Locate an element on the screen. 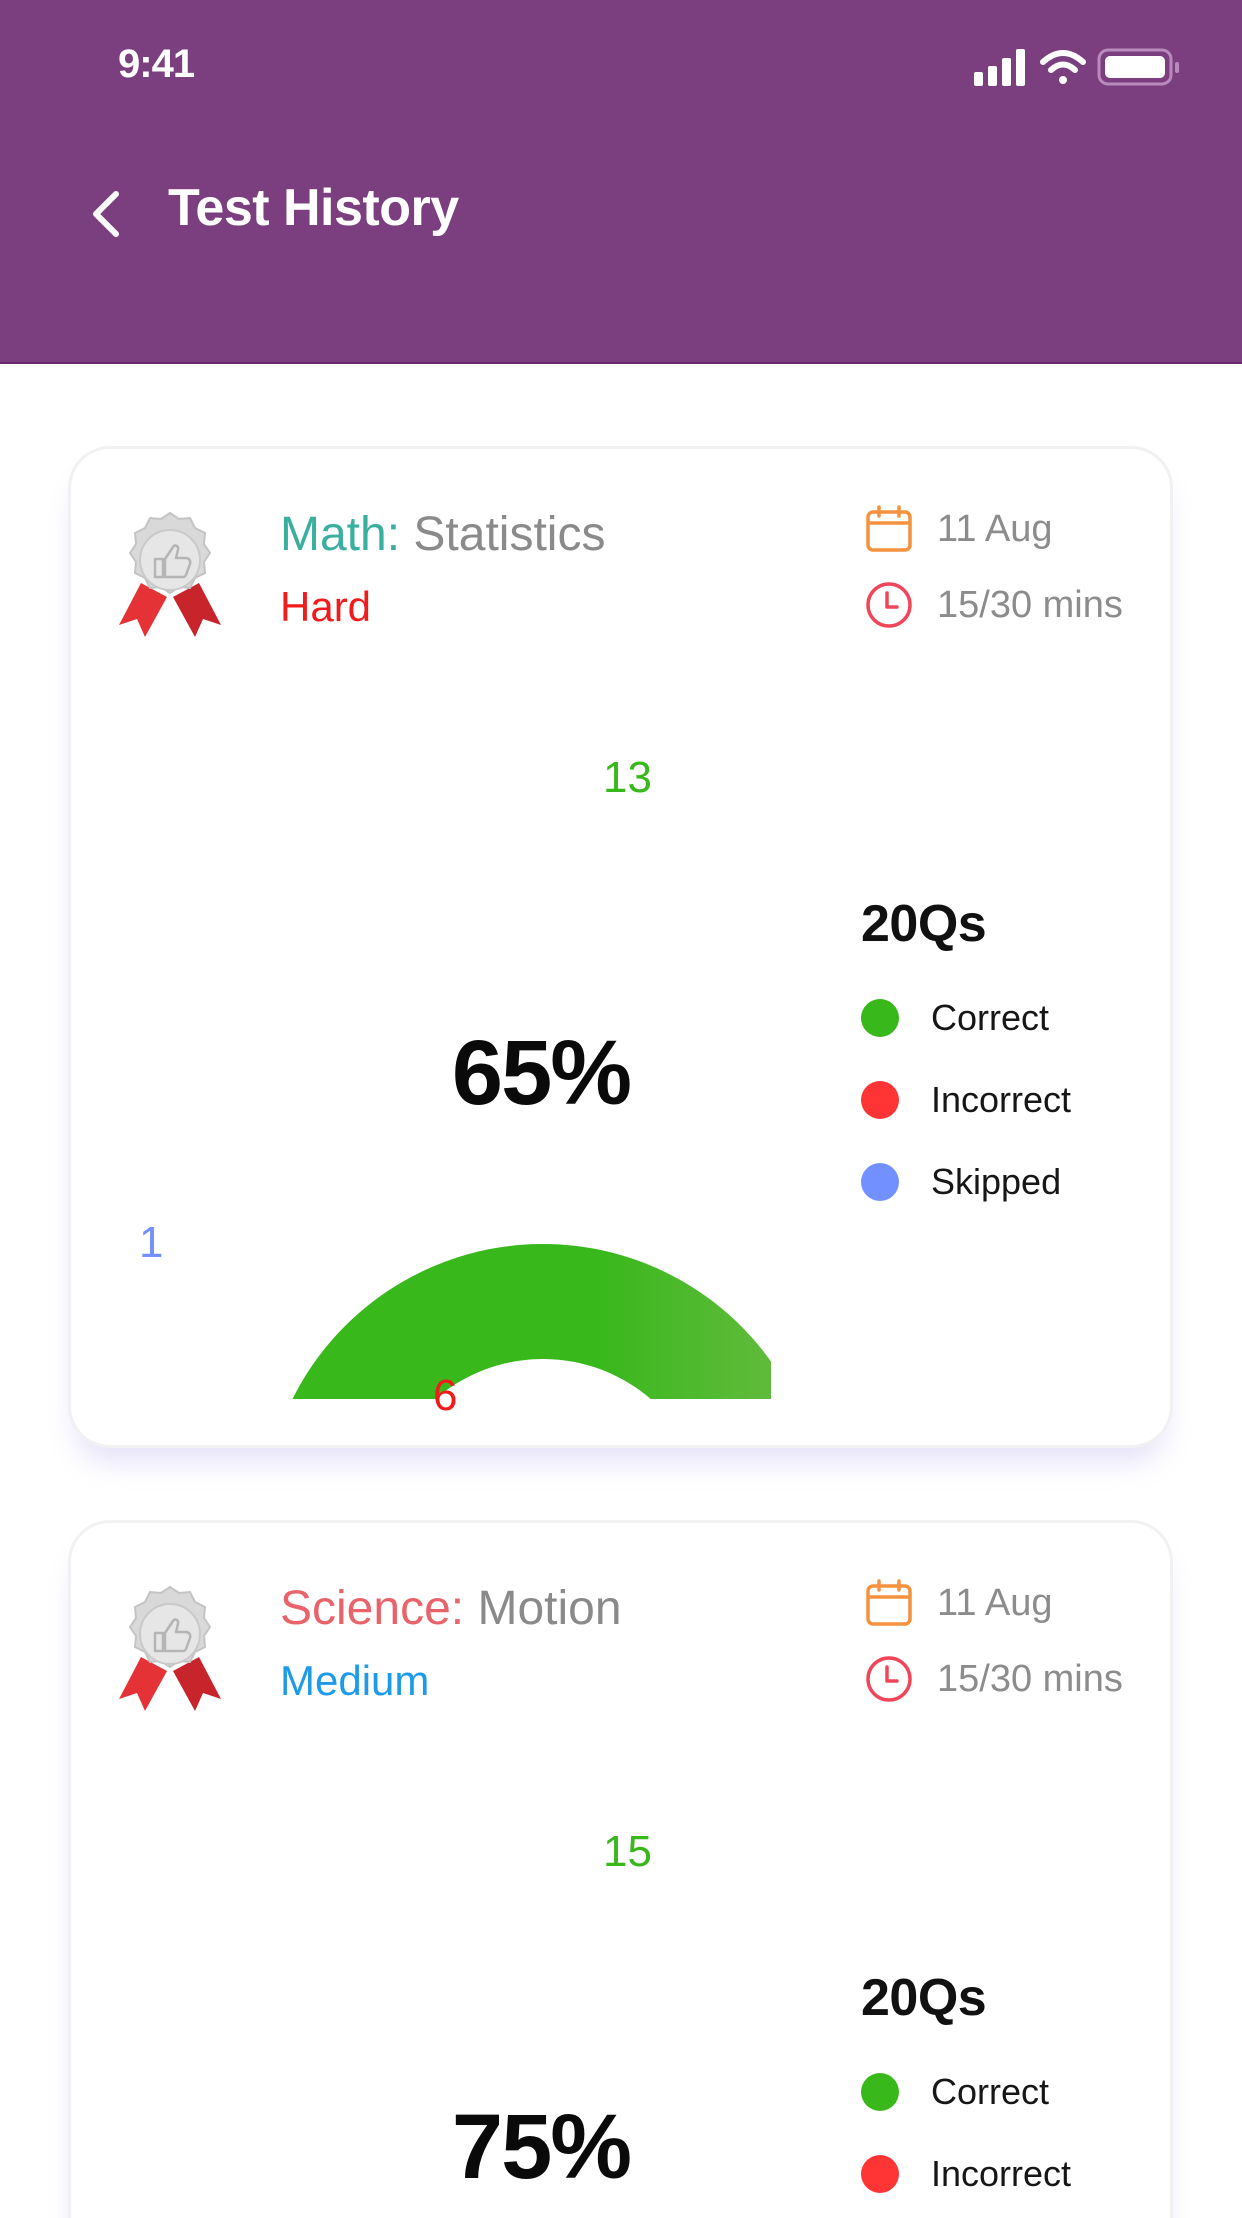 The height and width of the screenshot is (2218, 1242). status-time: 9:41 is located at coordinates (156, 64).